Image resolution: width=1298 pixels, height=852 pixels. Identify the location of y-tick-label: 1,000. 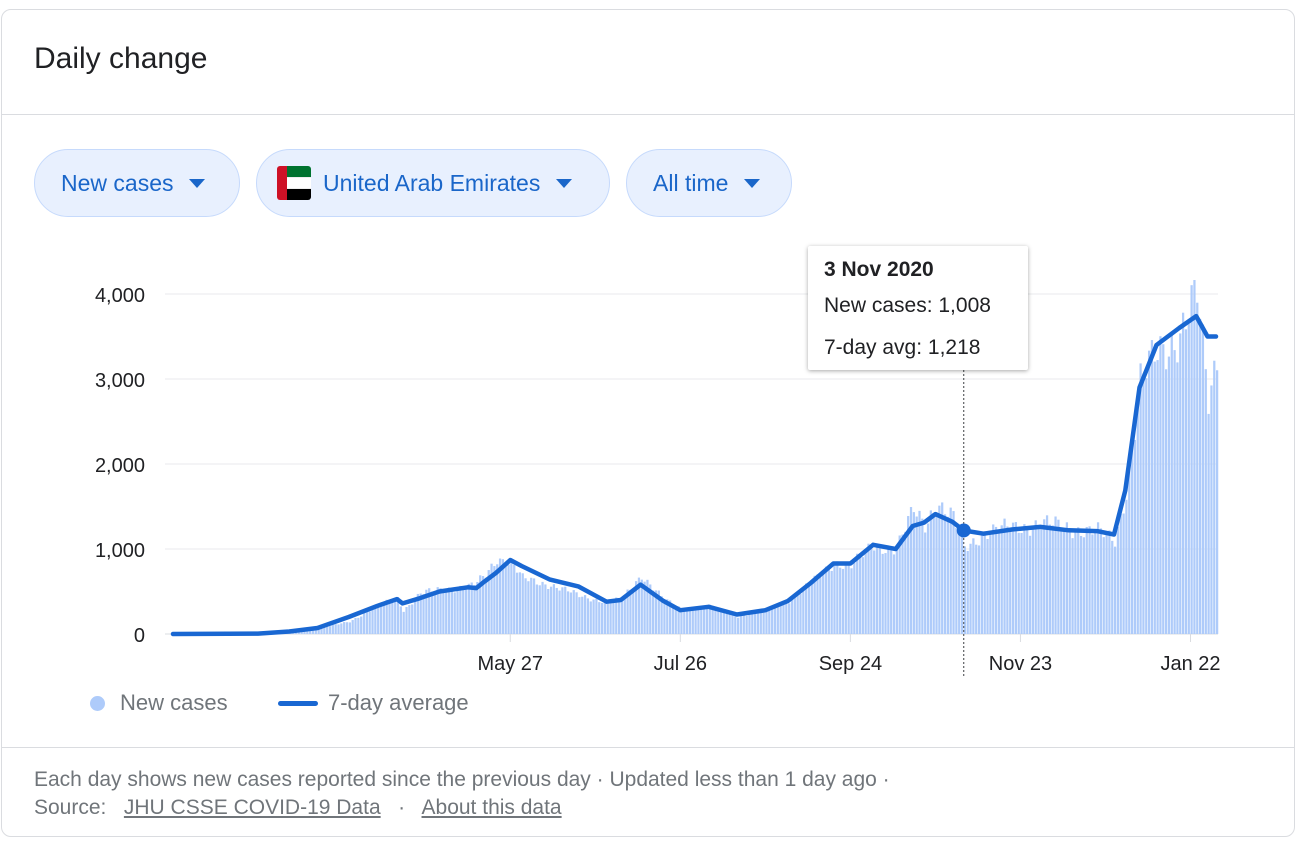
(120, 551).